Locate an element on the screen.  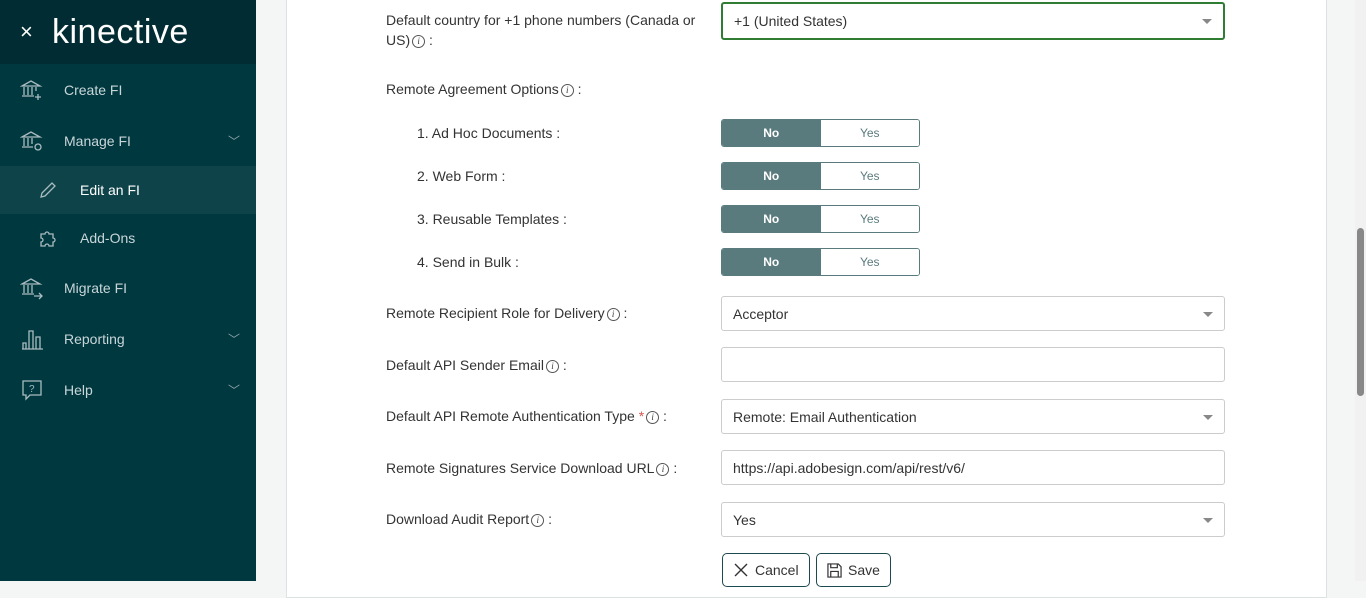
sidebar-item-label: Help is located at coordinates (78, 389).